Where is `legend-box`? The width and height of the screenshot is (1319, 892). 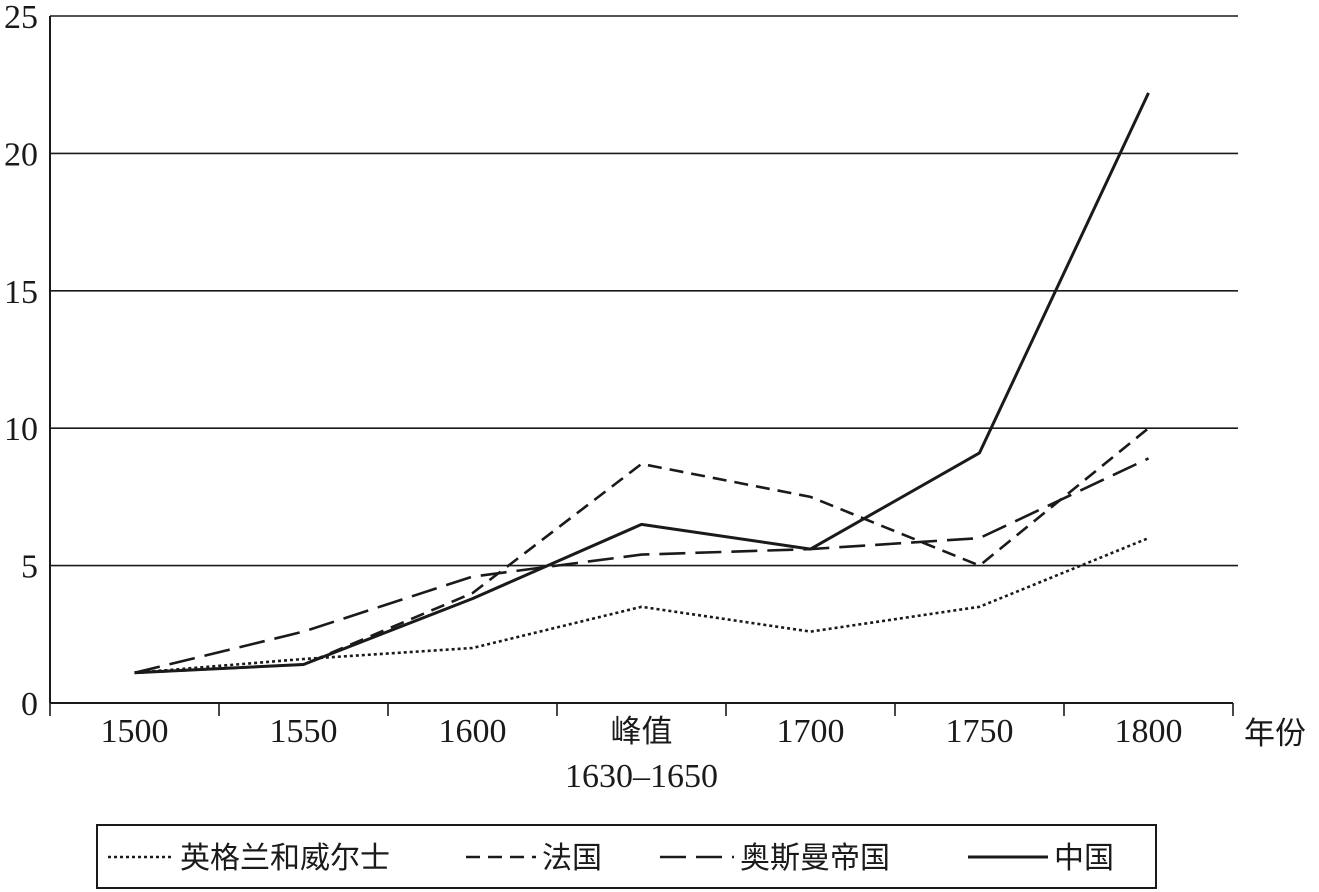 legend-box is located at coordinates (626, 856).